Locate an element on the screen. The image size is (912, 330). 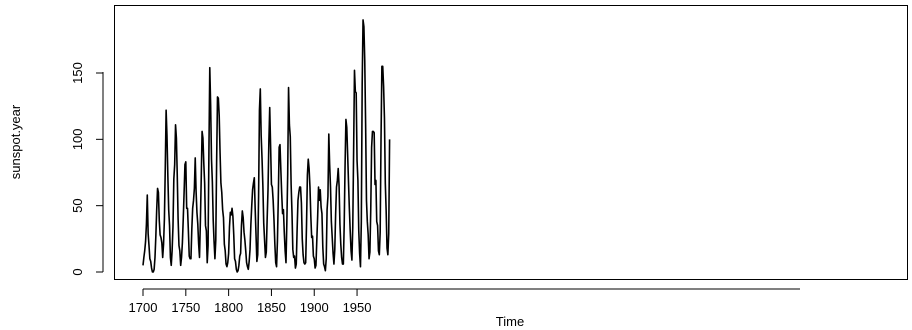
y-tick-label: 150 is located at coordinates (77, 73).